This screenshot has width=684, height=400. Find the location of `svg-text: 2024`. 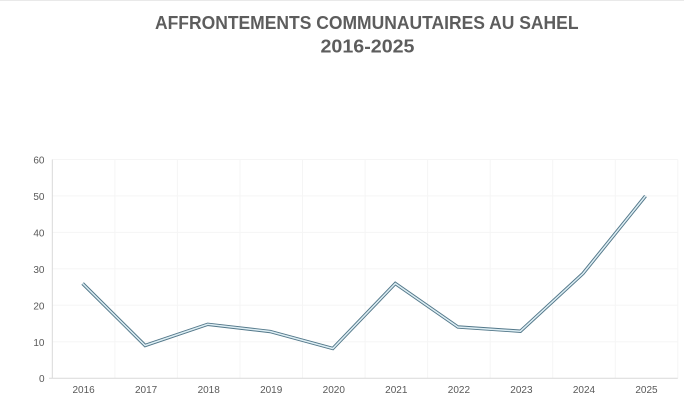

svg-text: 2024 is located at coordinates (584, 390).